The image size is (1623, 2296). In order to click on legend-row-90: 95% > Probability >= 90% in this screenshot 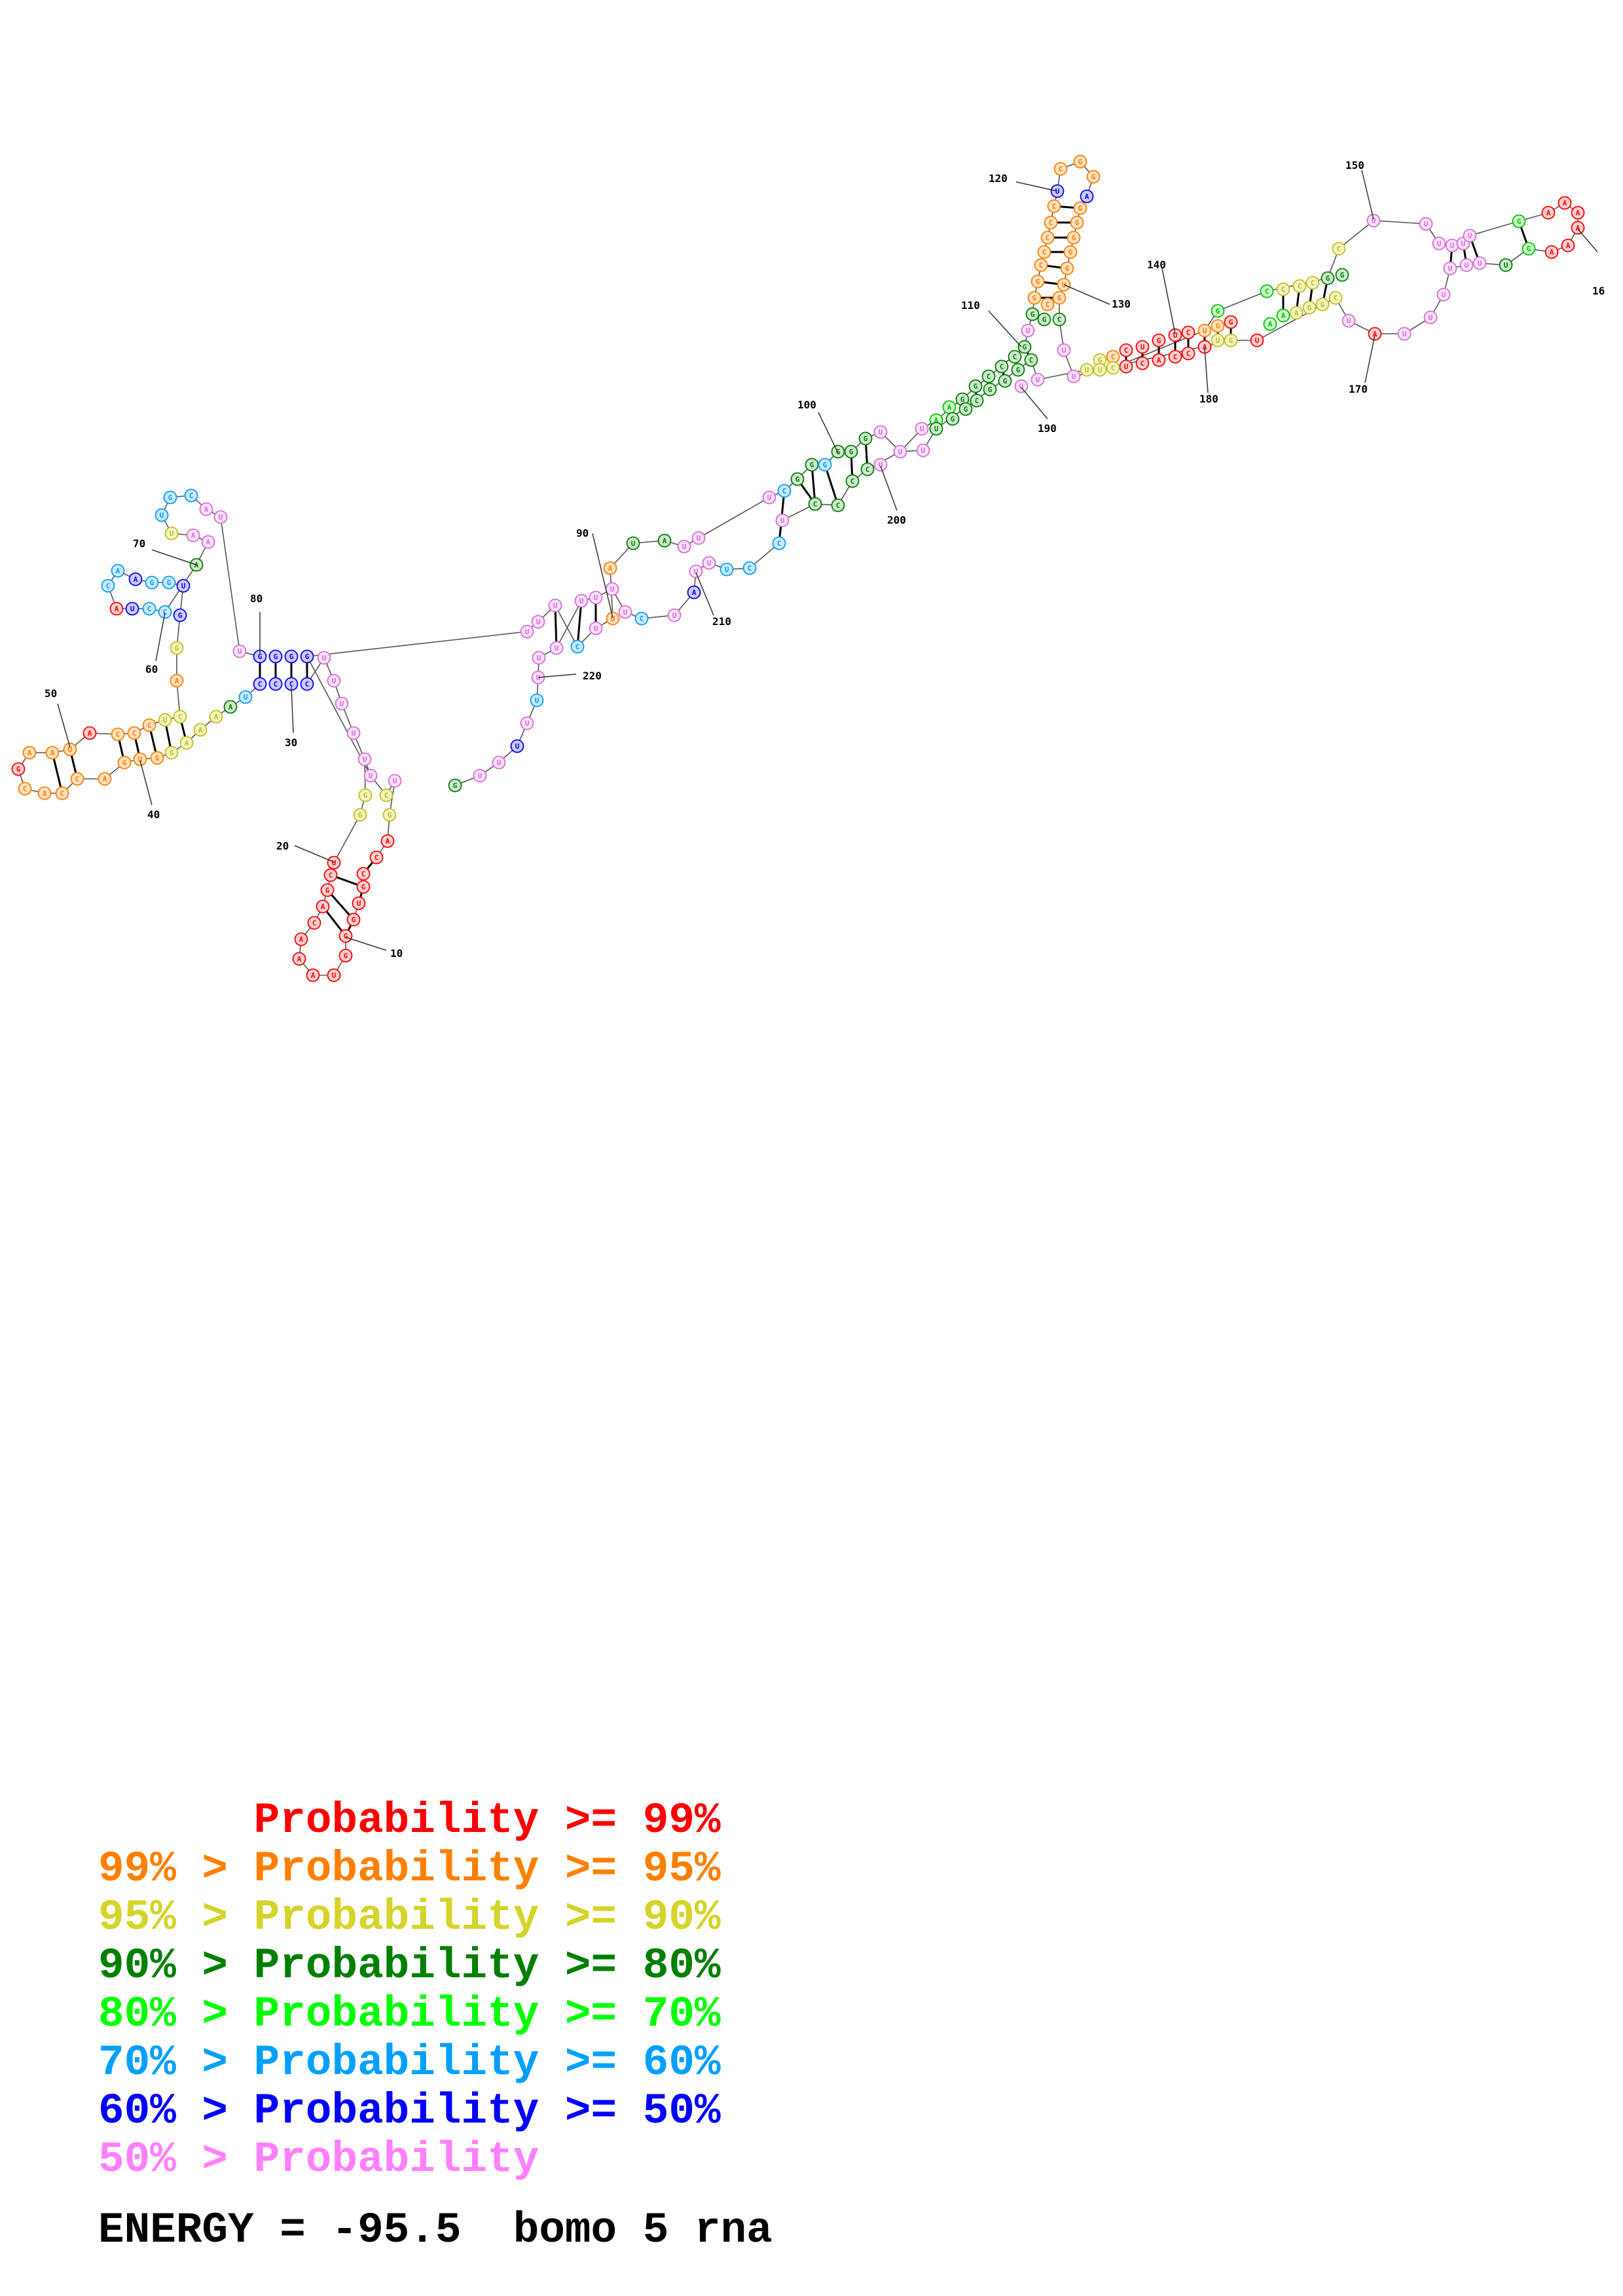, I will do `click(409, 1917)`.